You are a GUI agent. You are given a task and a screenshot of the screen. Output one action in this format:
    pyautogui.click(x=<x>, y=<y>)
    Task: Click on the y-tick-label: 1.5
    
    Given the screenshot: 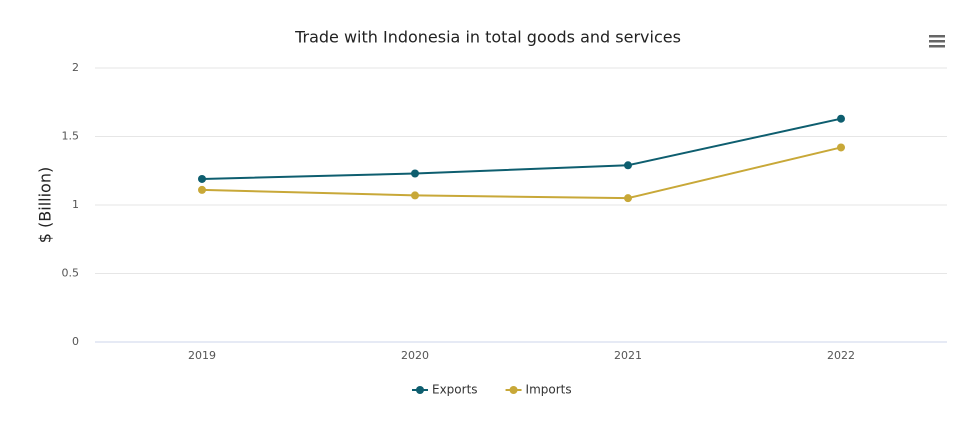 What is the action you would take?
    pyautogui.click(x=71, y=136)
    